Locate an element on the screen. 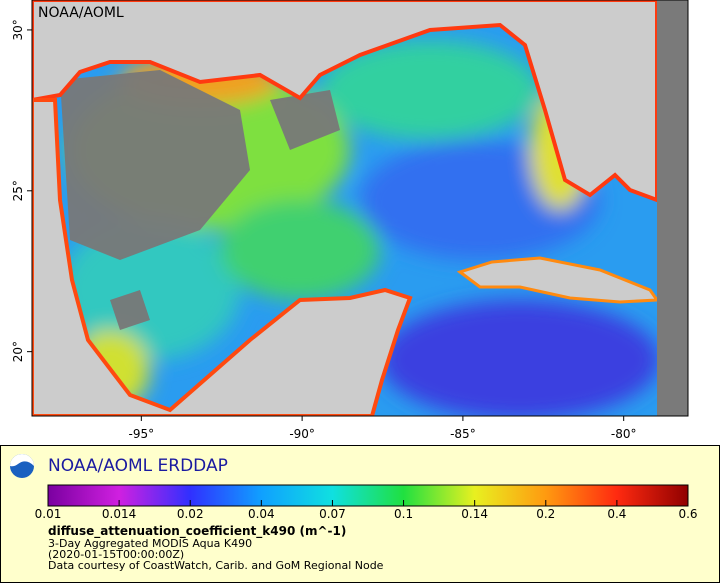  colorbar is located at coordinates (368, 495).